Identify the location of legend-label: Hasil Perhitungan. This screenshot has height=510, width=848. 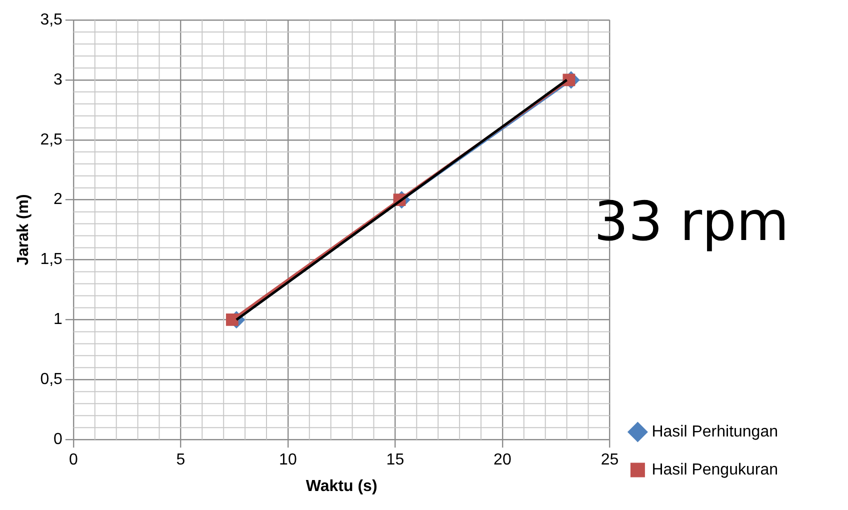
(715, 431).